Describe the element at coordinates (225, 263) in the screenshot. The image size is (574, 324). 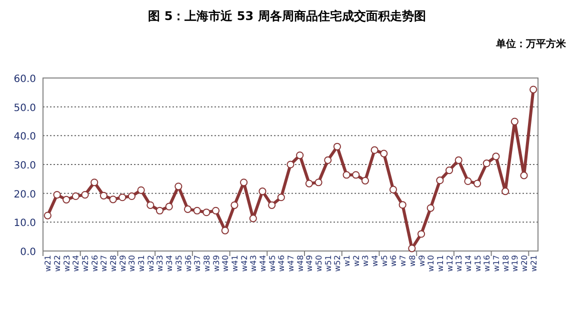
I see `x-tick-label: w40` at that location.